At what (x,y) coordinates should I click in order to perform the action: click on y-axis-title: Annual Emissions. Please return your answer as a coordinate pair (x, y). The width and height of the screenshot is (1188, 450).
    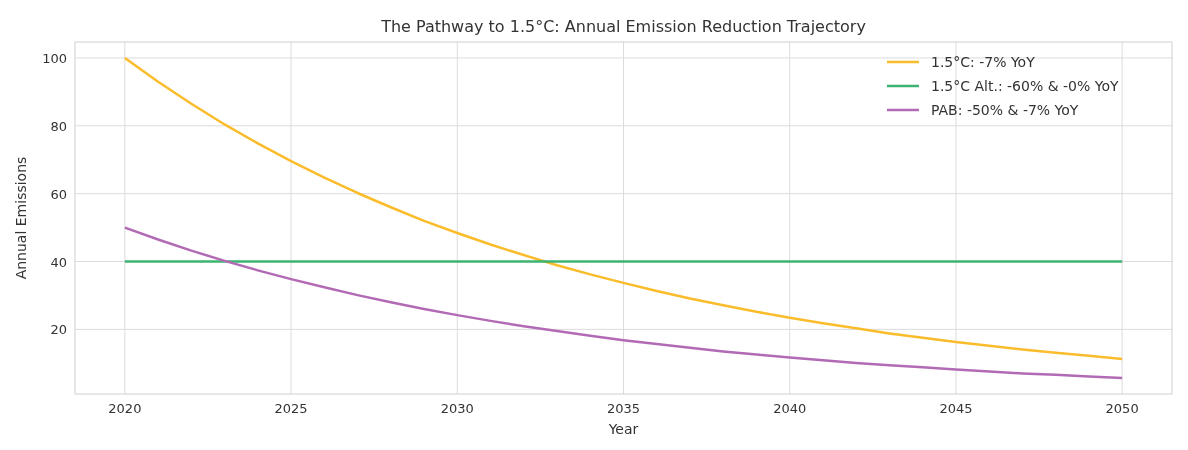
    Looking at the image, I should click on (21, 218).